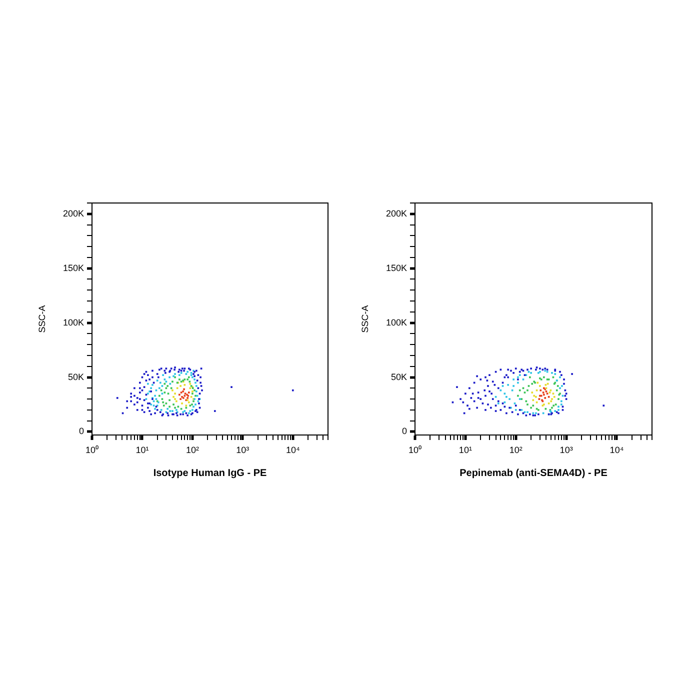 The image size is (700, 700). What do you see at coordinates (210, 473) in the screenshot?
I see `x-axis-title: Isotype Human IgG - PE` at bounding box center [210, 473].